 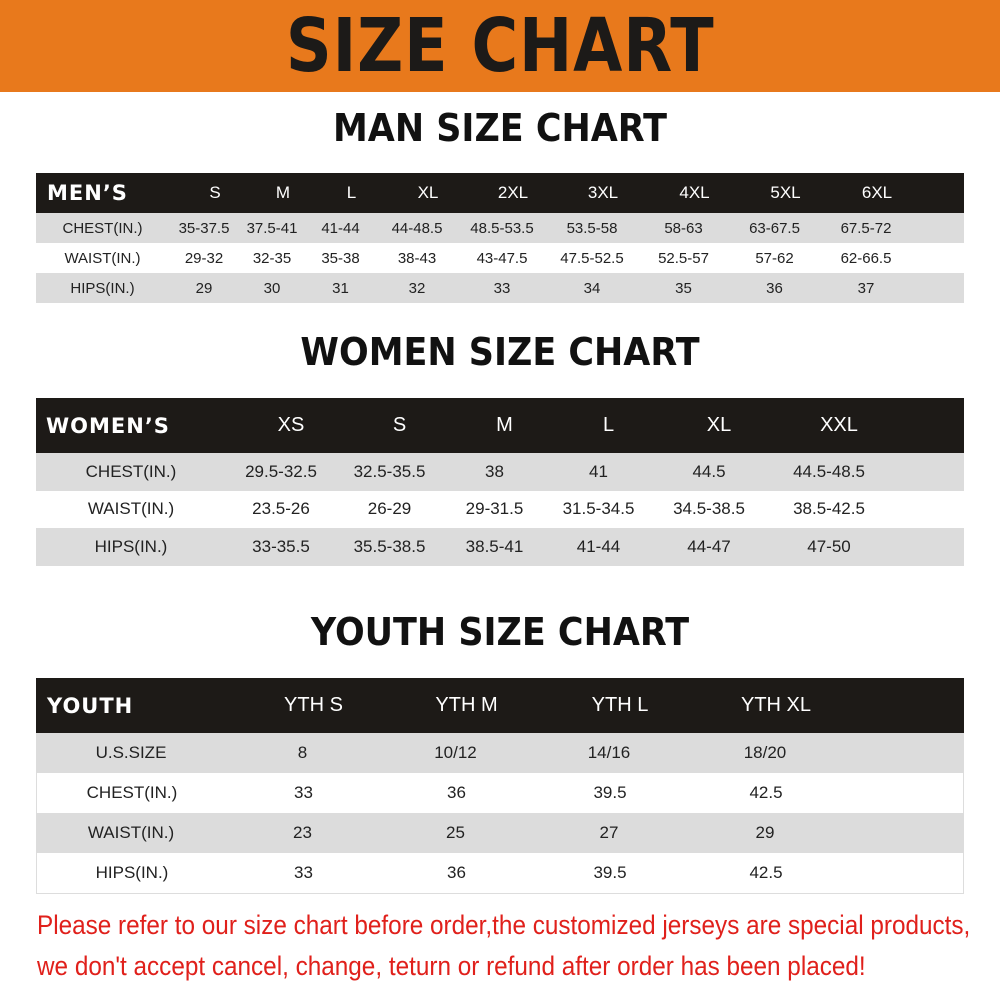 I want to click on table-title-cell: MEN’S, so click(x=87, y=193).